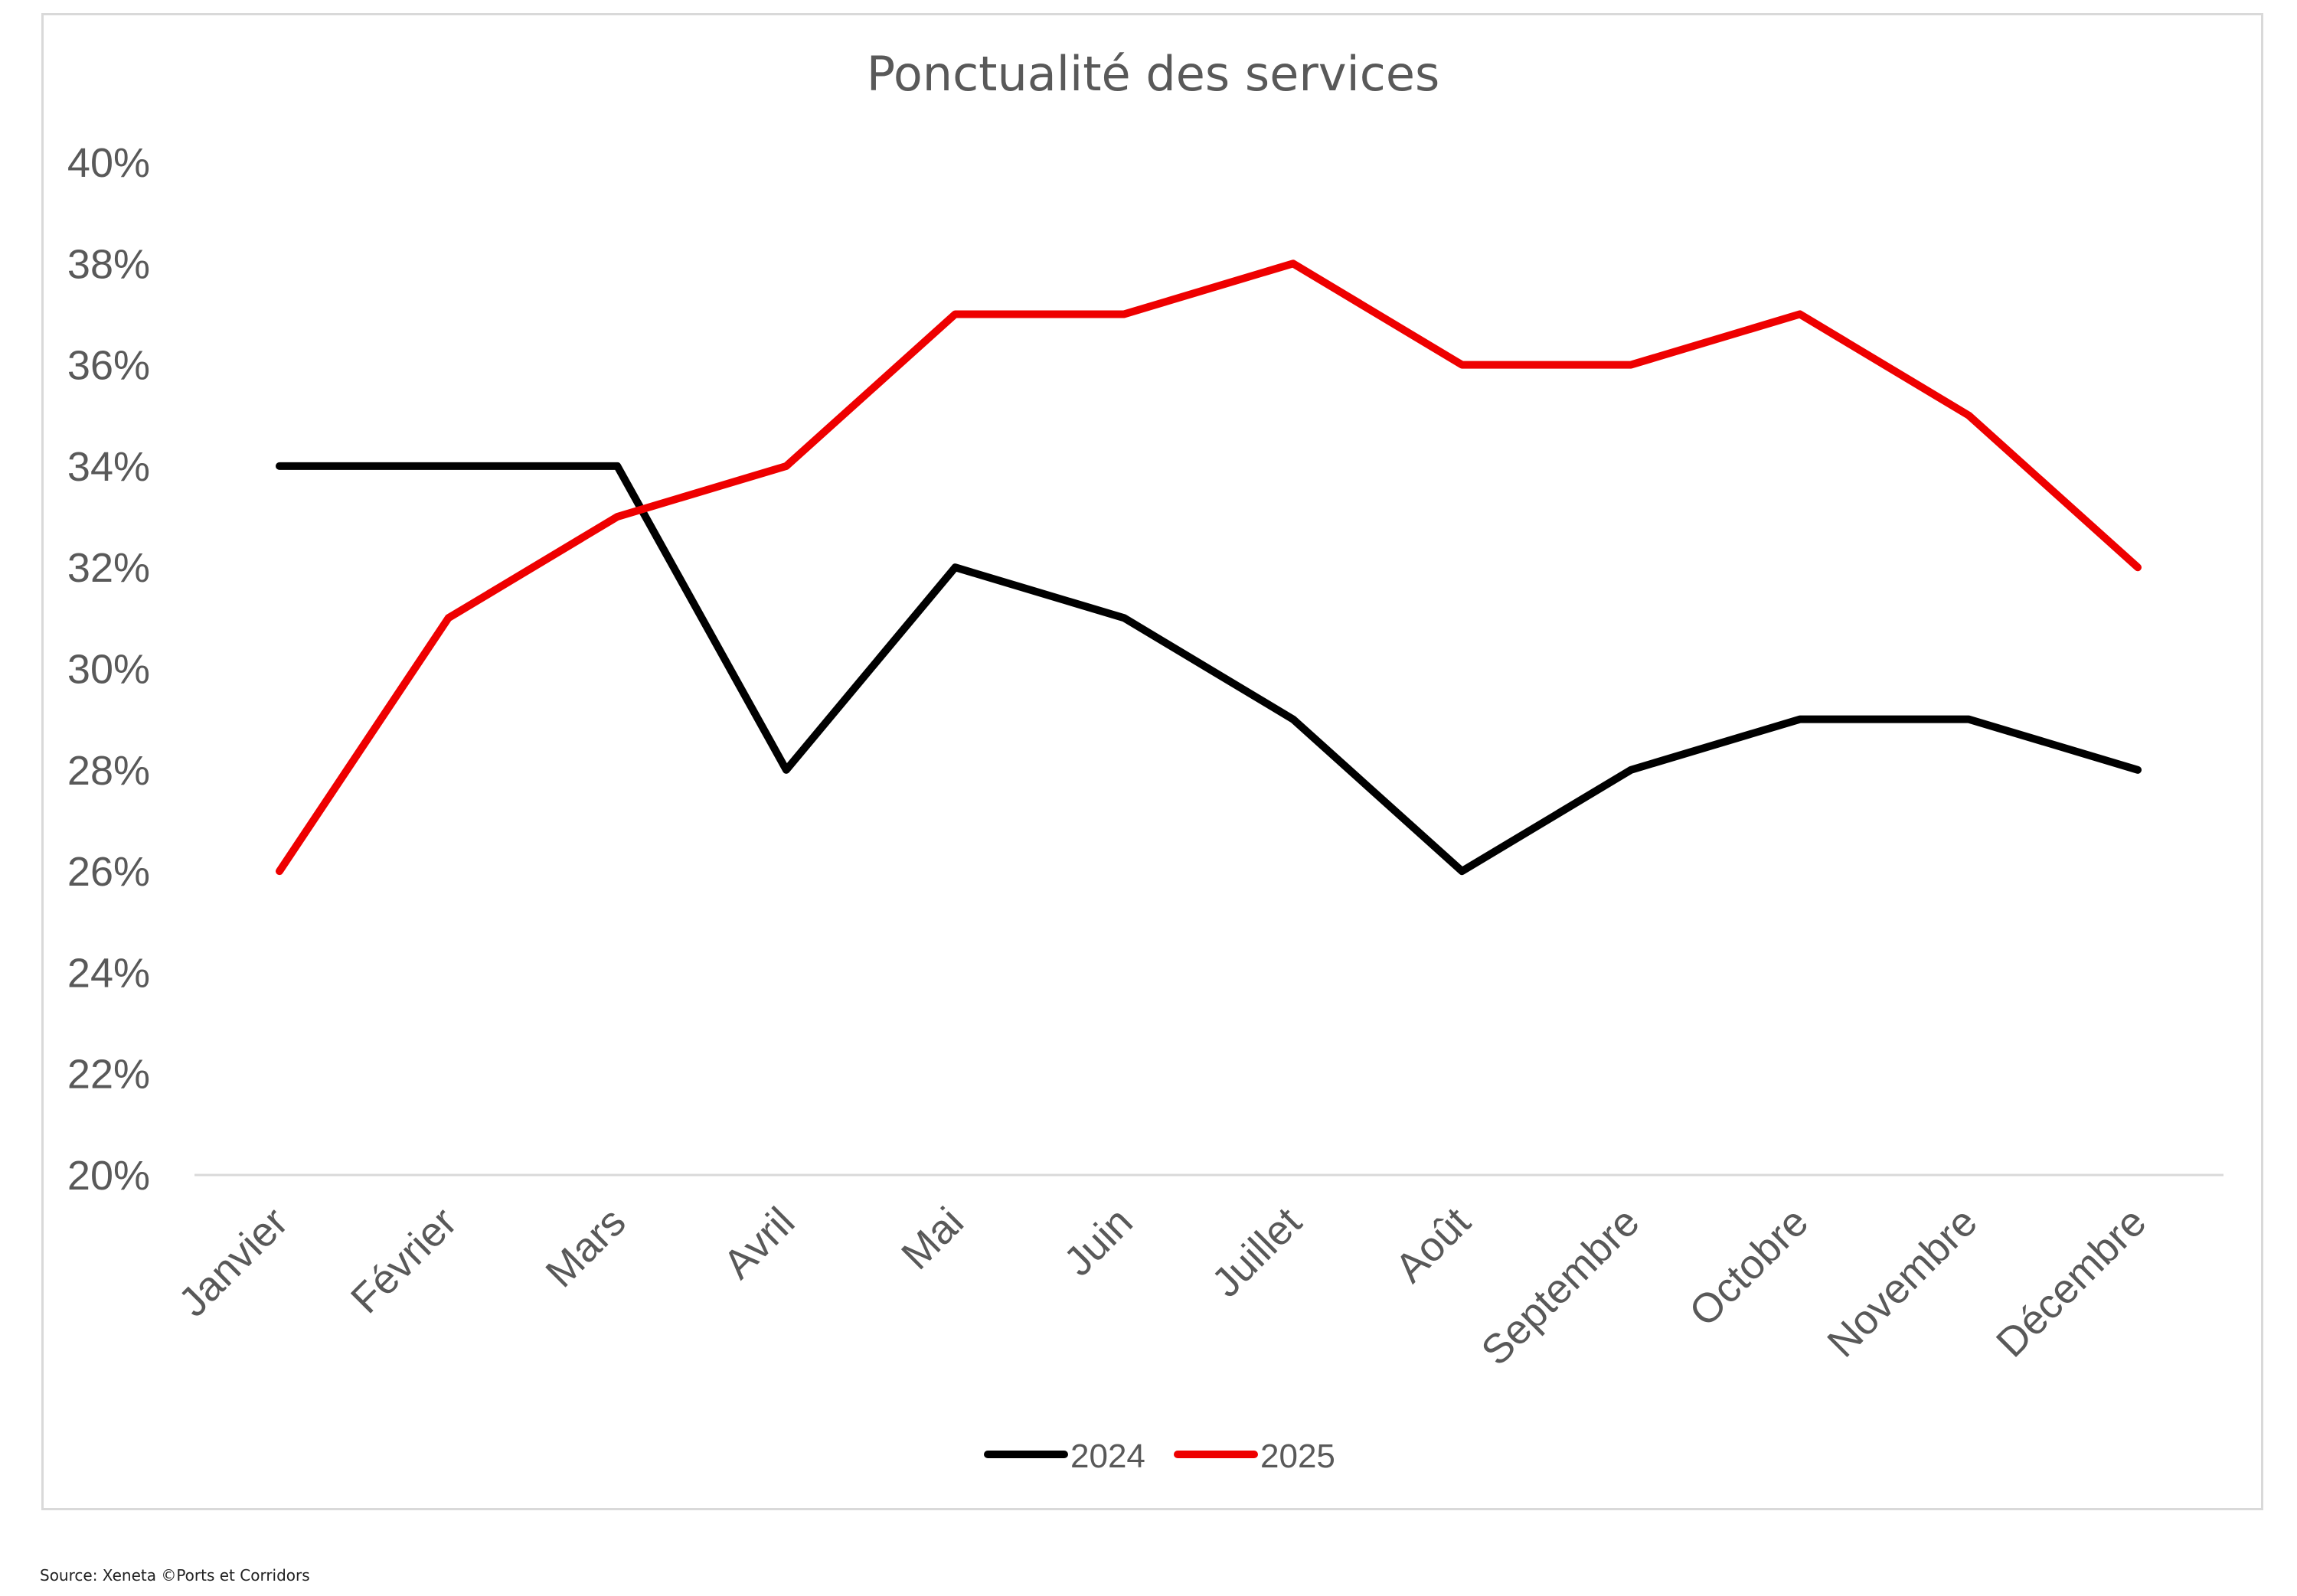  Describe the element at coordinates (1902, 1282) in the screenshot. I see `x-tick-label: Novembre` at that location.